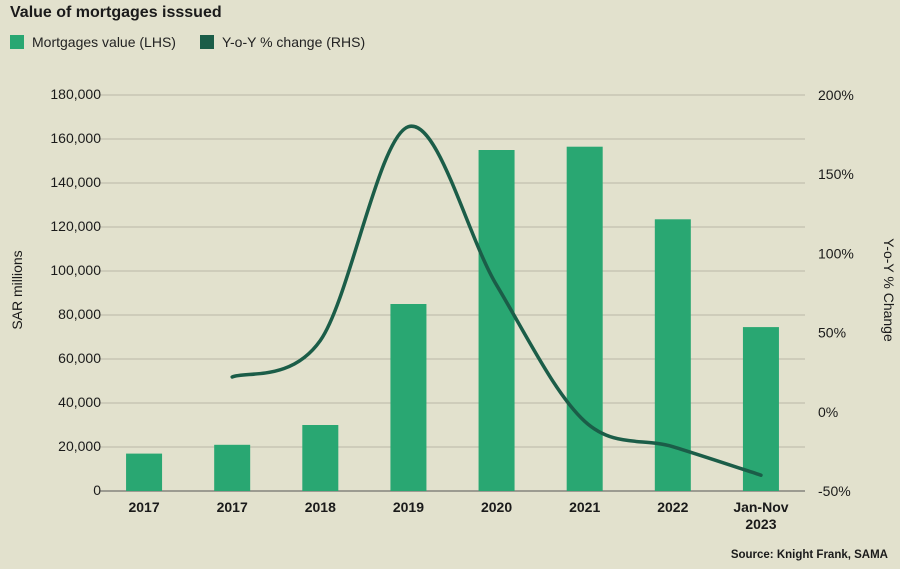 The width and height of the screenshot is (900, 569). I want to click on y-tick-label: 100,000, so click(75, 270).